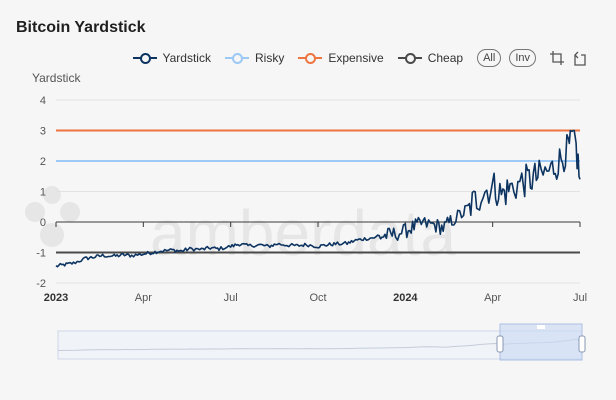  Describe the element at coordinates (321, 342) in the screenshot. I see `range-navigator` at that location.